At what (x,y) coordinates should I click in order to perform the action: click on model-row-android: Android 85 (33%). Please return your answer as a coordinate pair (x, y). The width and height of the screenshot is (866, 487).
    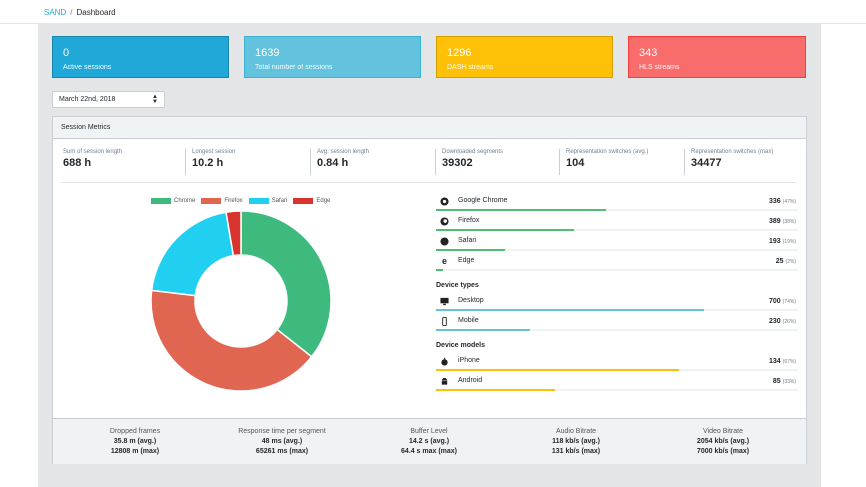
    Looking at the image, I should click on (617, 385).